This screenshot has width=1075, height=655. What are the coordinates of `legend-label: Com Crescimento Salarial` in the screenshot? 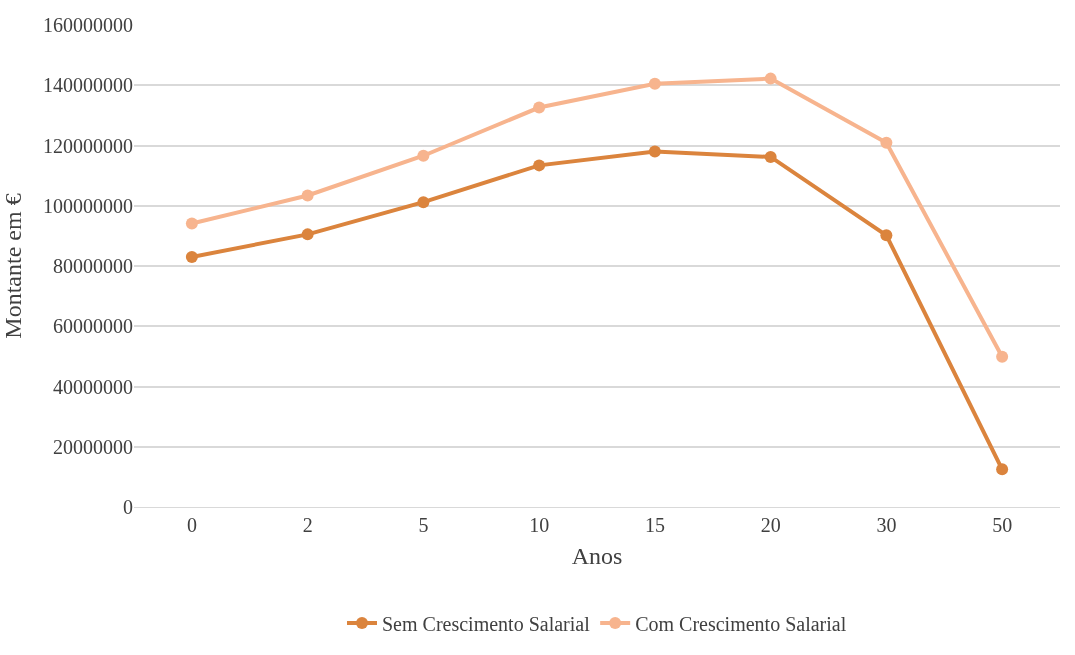 It's located at (741, 623).